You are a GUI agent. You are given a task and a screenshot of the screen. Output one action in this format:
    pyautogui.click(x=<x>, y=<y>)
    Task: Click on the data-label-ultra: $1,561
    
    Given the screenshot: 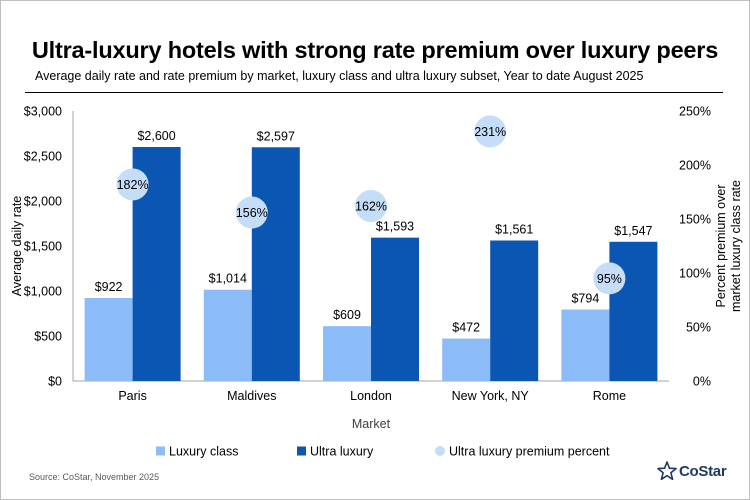 What is the action you would take?
    pyautogui.click(x=514, y=230)
    